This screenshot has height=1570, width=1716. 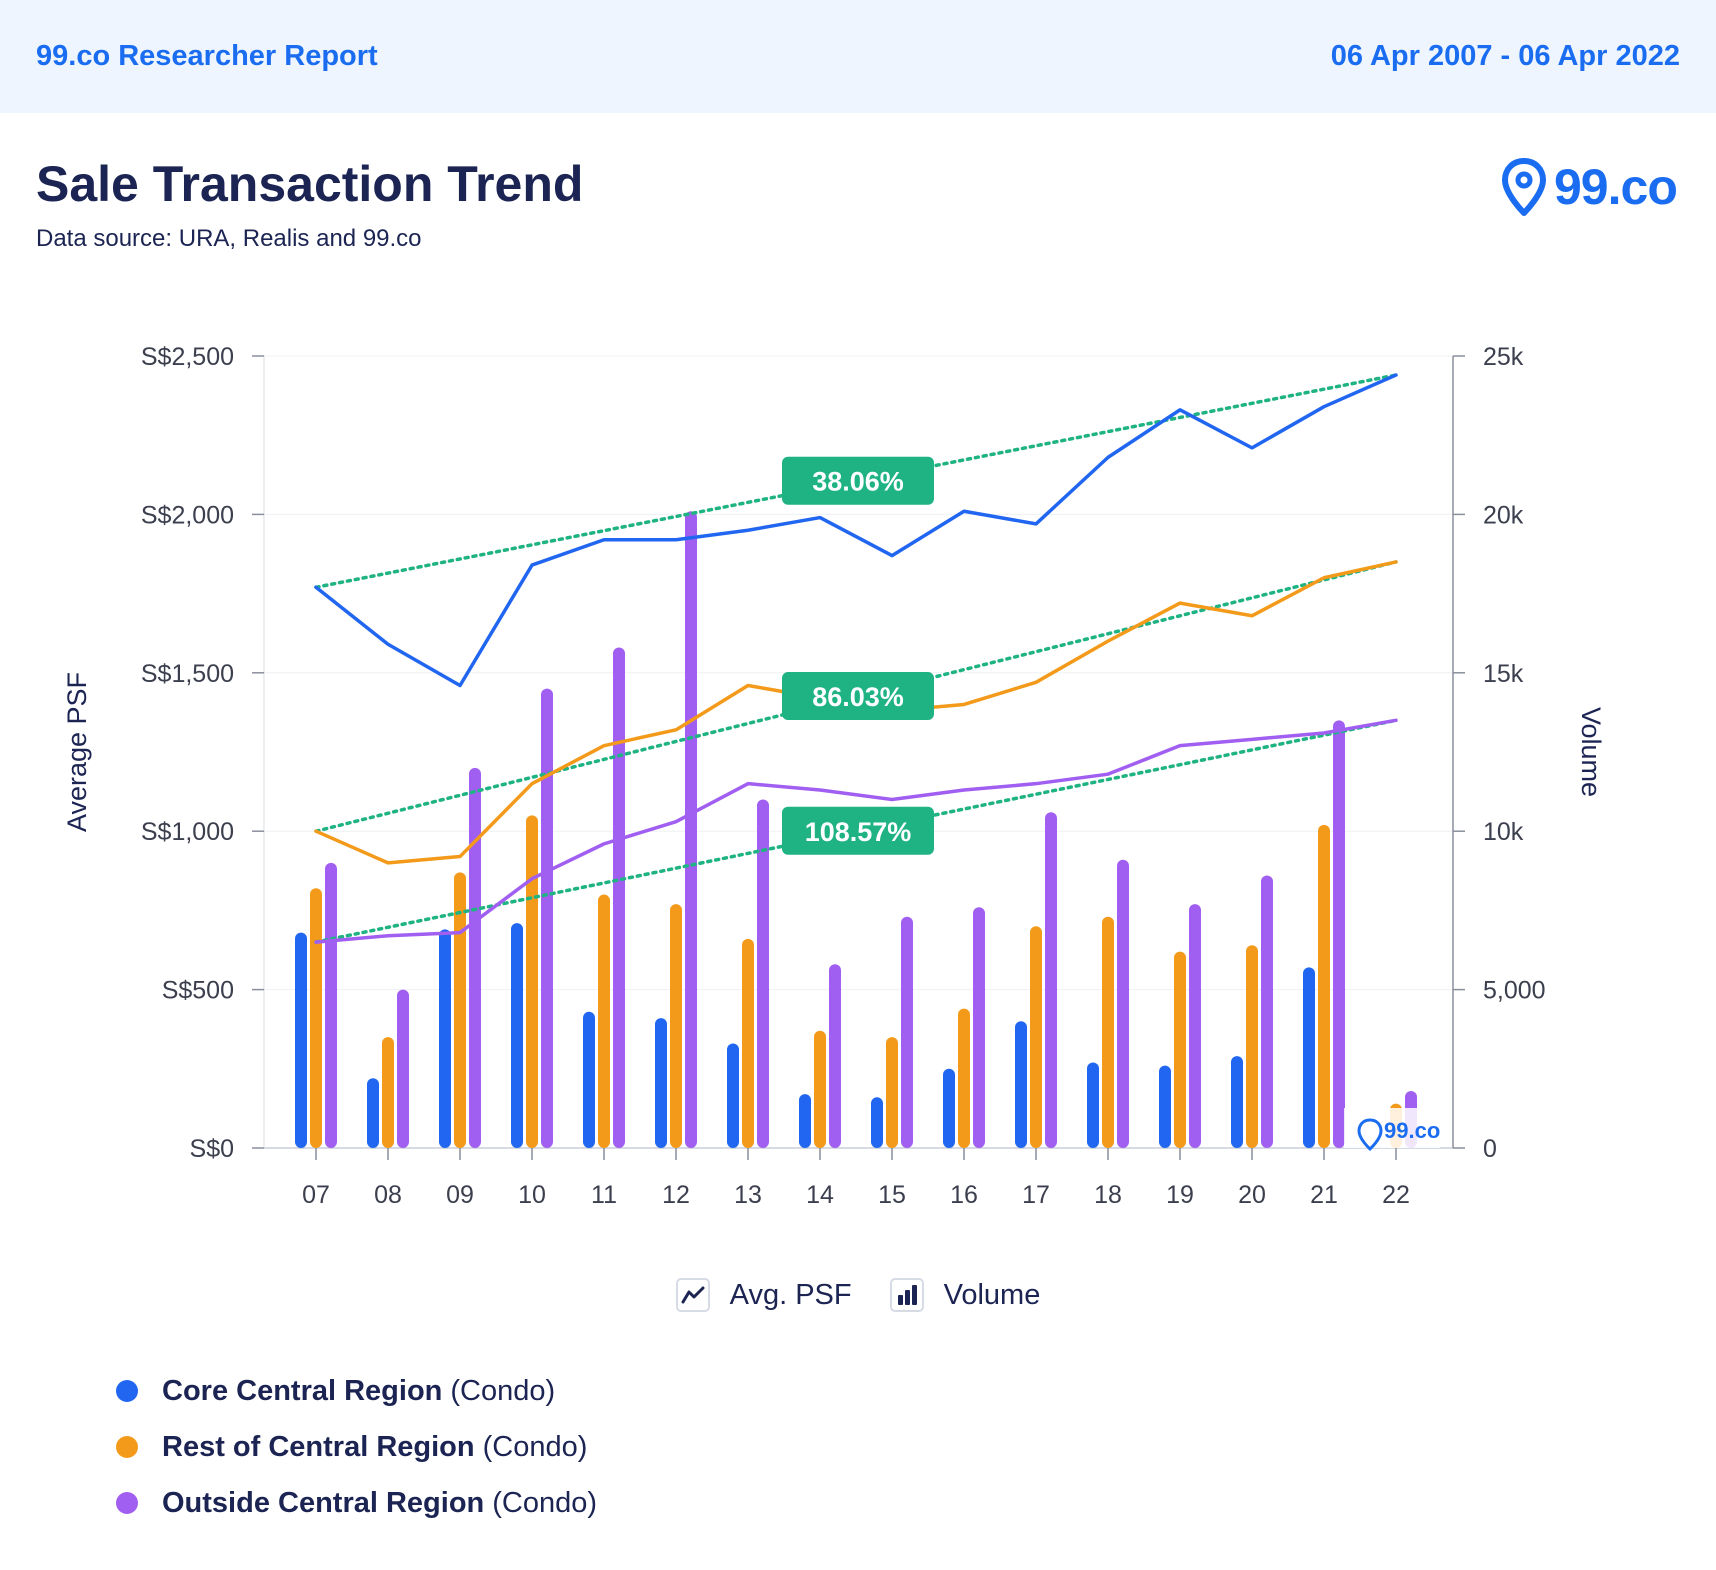 What do you see at coordinates (302, 1390) in the screenshot?
I see `legend-name-ccr: Core Central Region` at bounding box center [302, 1390].